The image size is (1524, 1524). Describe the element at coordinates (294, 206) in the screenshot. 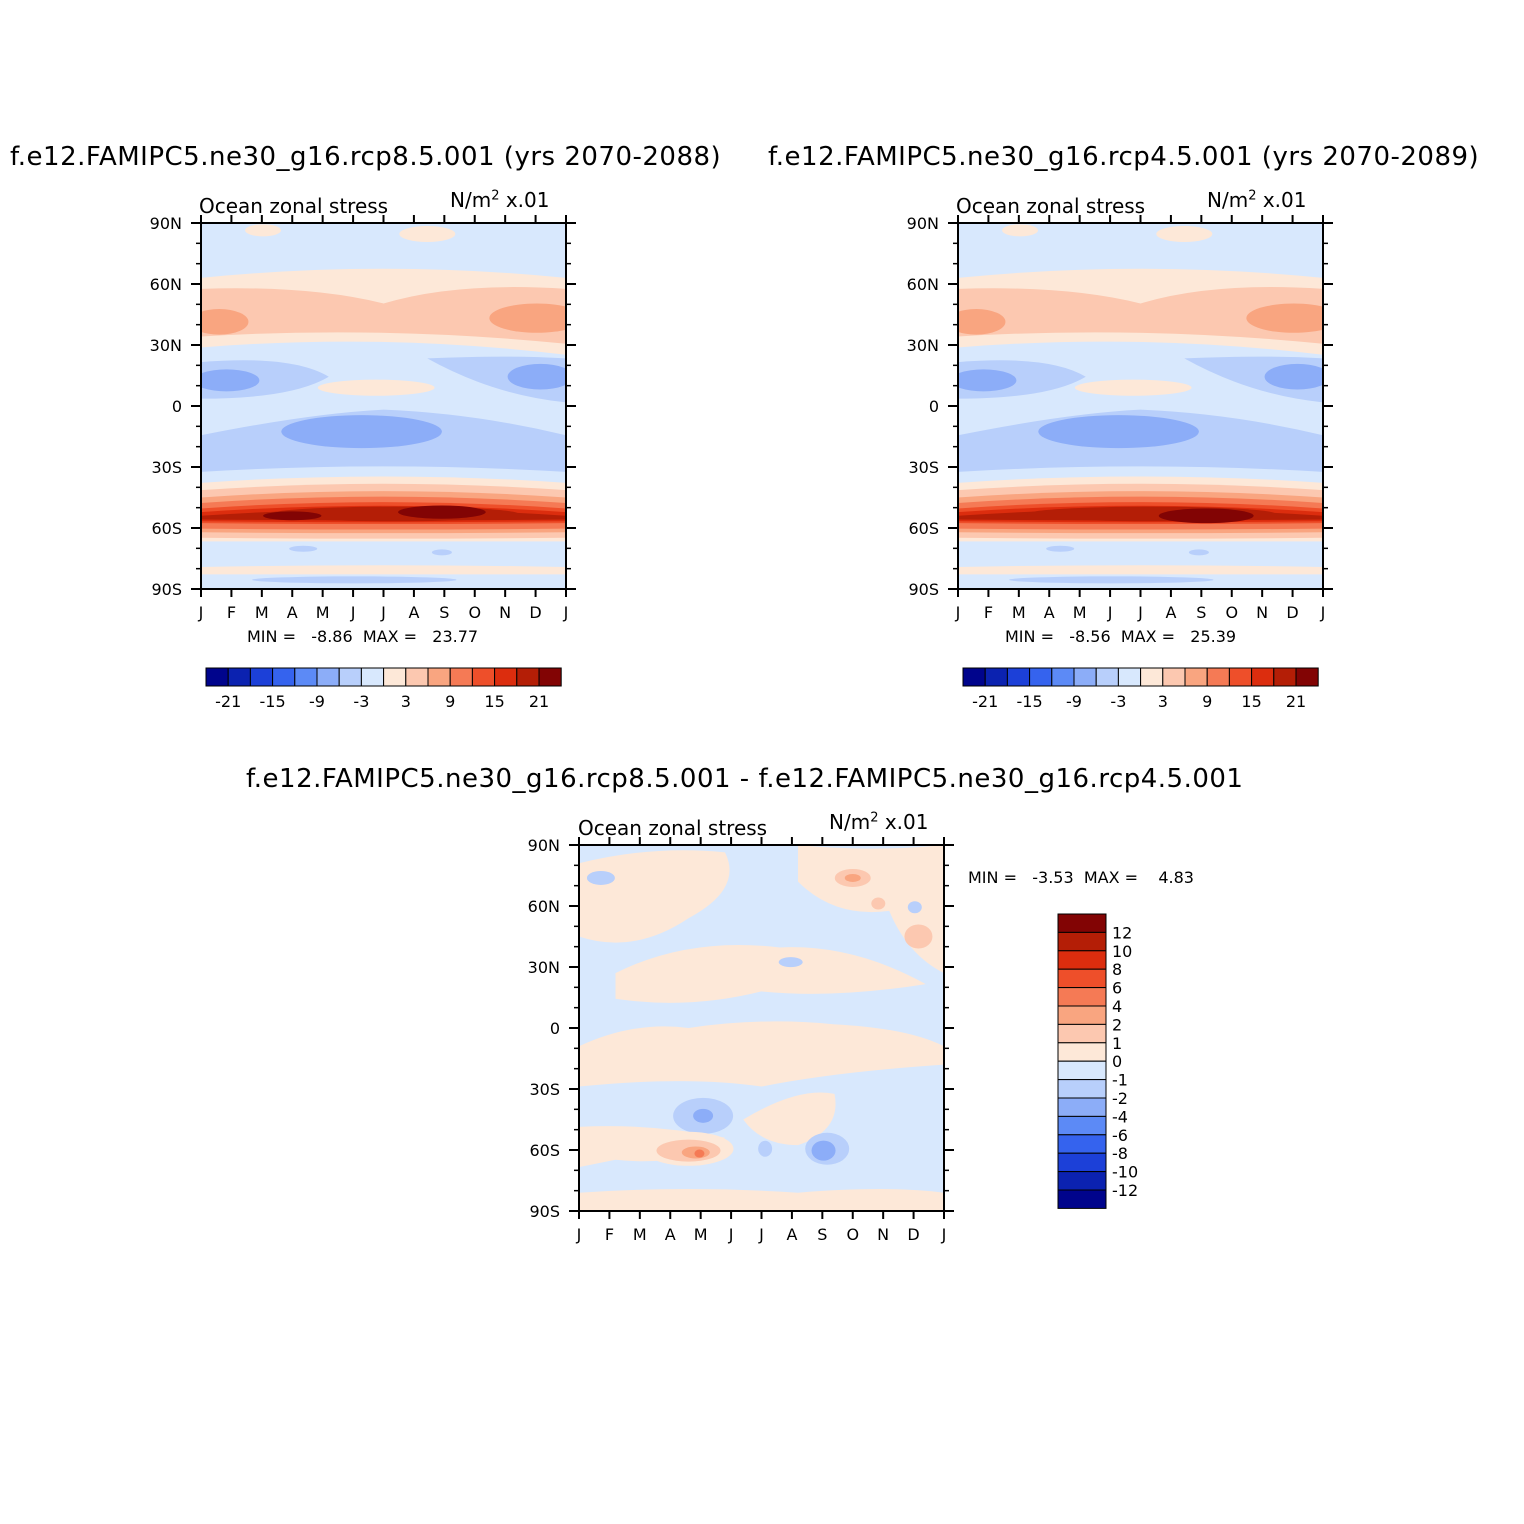

I see `panel1-left-label: Ocean zonal stress` at that location.